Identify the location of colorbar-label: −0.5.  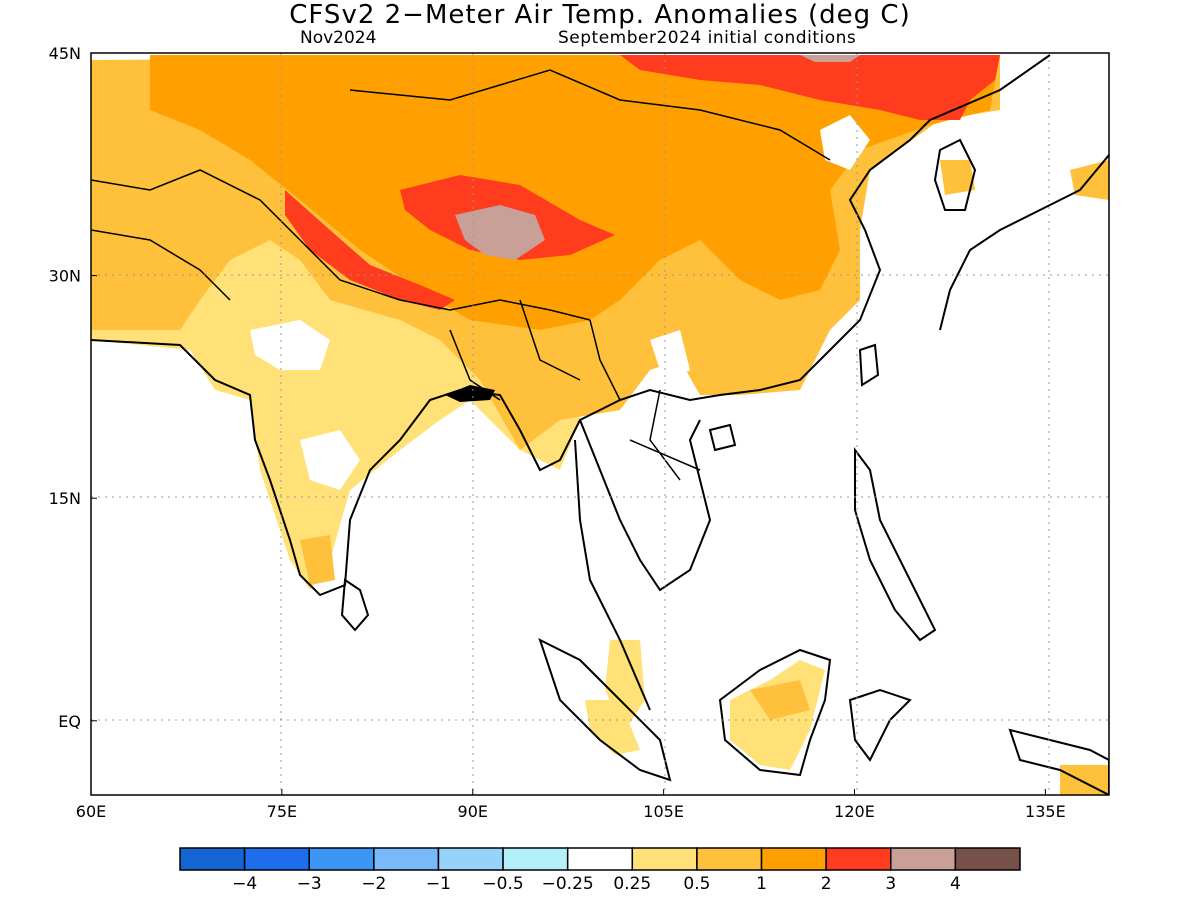
(502, 884).